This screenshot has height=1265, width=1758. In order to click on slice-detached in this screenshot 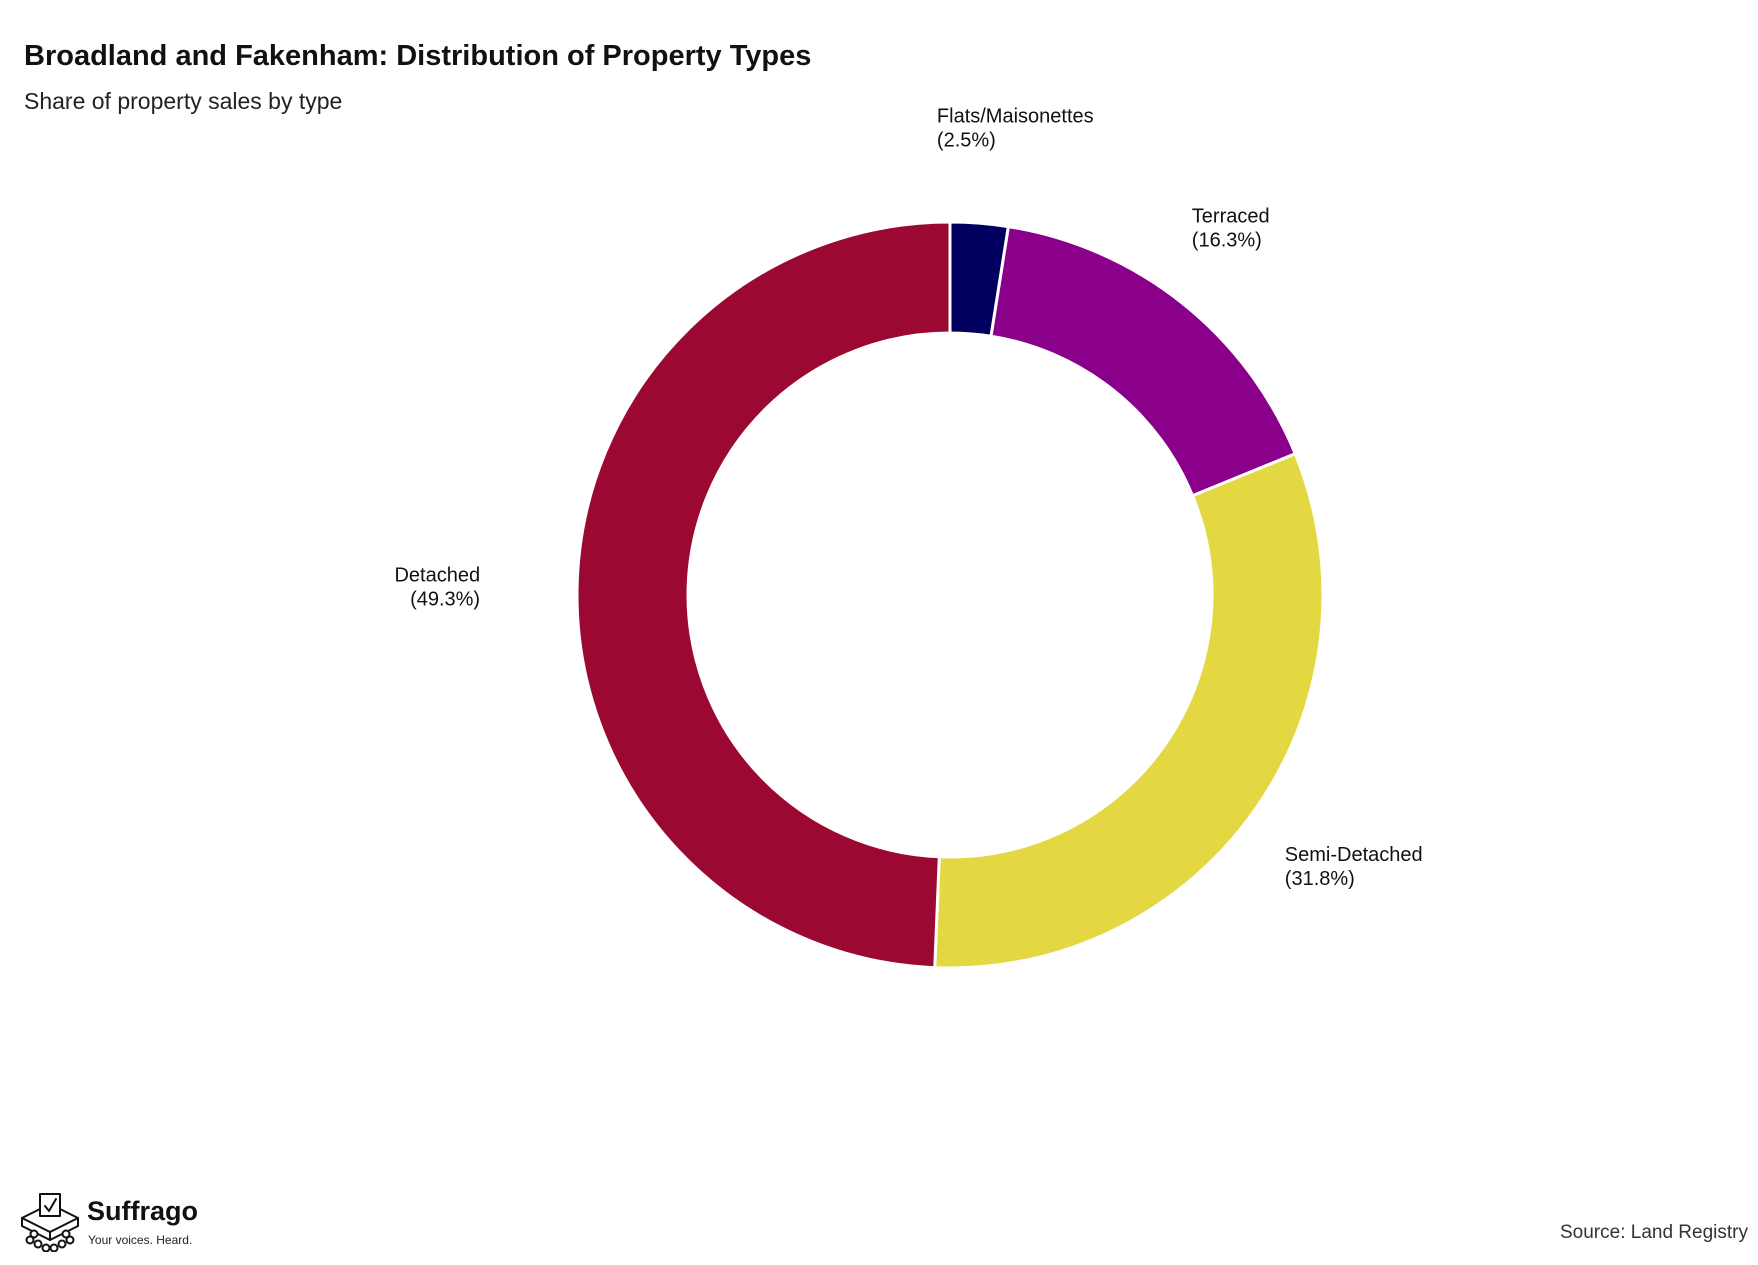, I will do `click(763, 595)`.